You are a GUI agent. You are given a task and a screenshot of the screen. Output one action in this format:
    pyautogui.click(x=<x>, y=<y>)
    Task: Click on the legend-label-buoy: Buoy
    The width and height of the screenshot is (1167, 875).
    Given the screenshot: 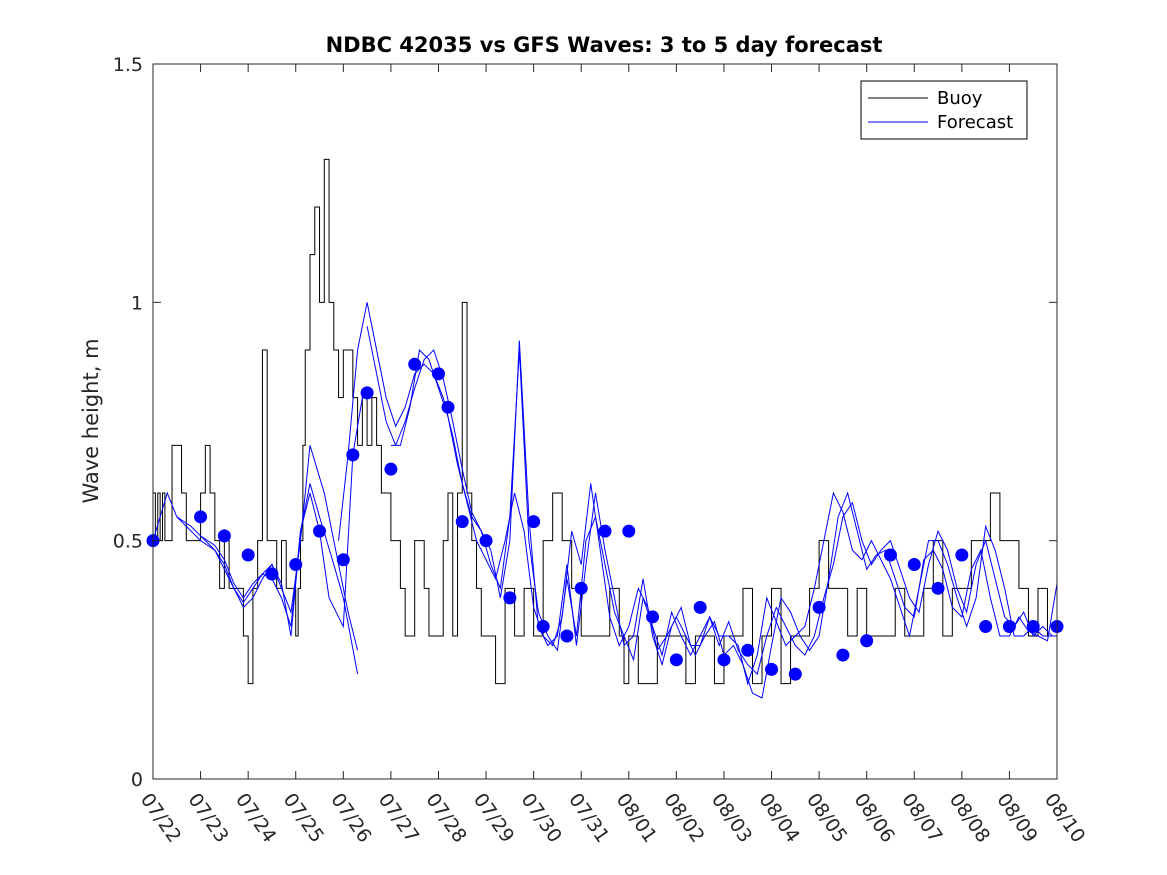 What is the action you would take?
    pyautogui.click(x=960, y=98)
    